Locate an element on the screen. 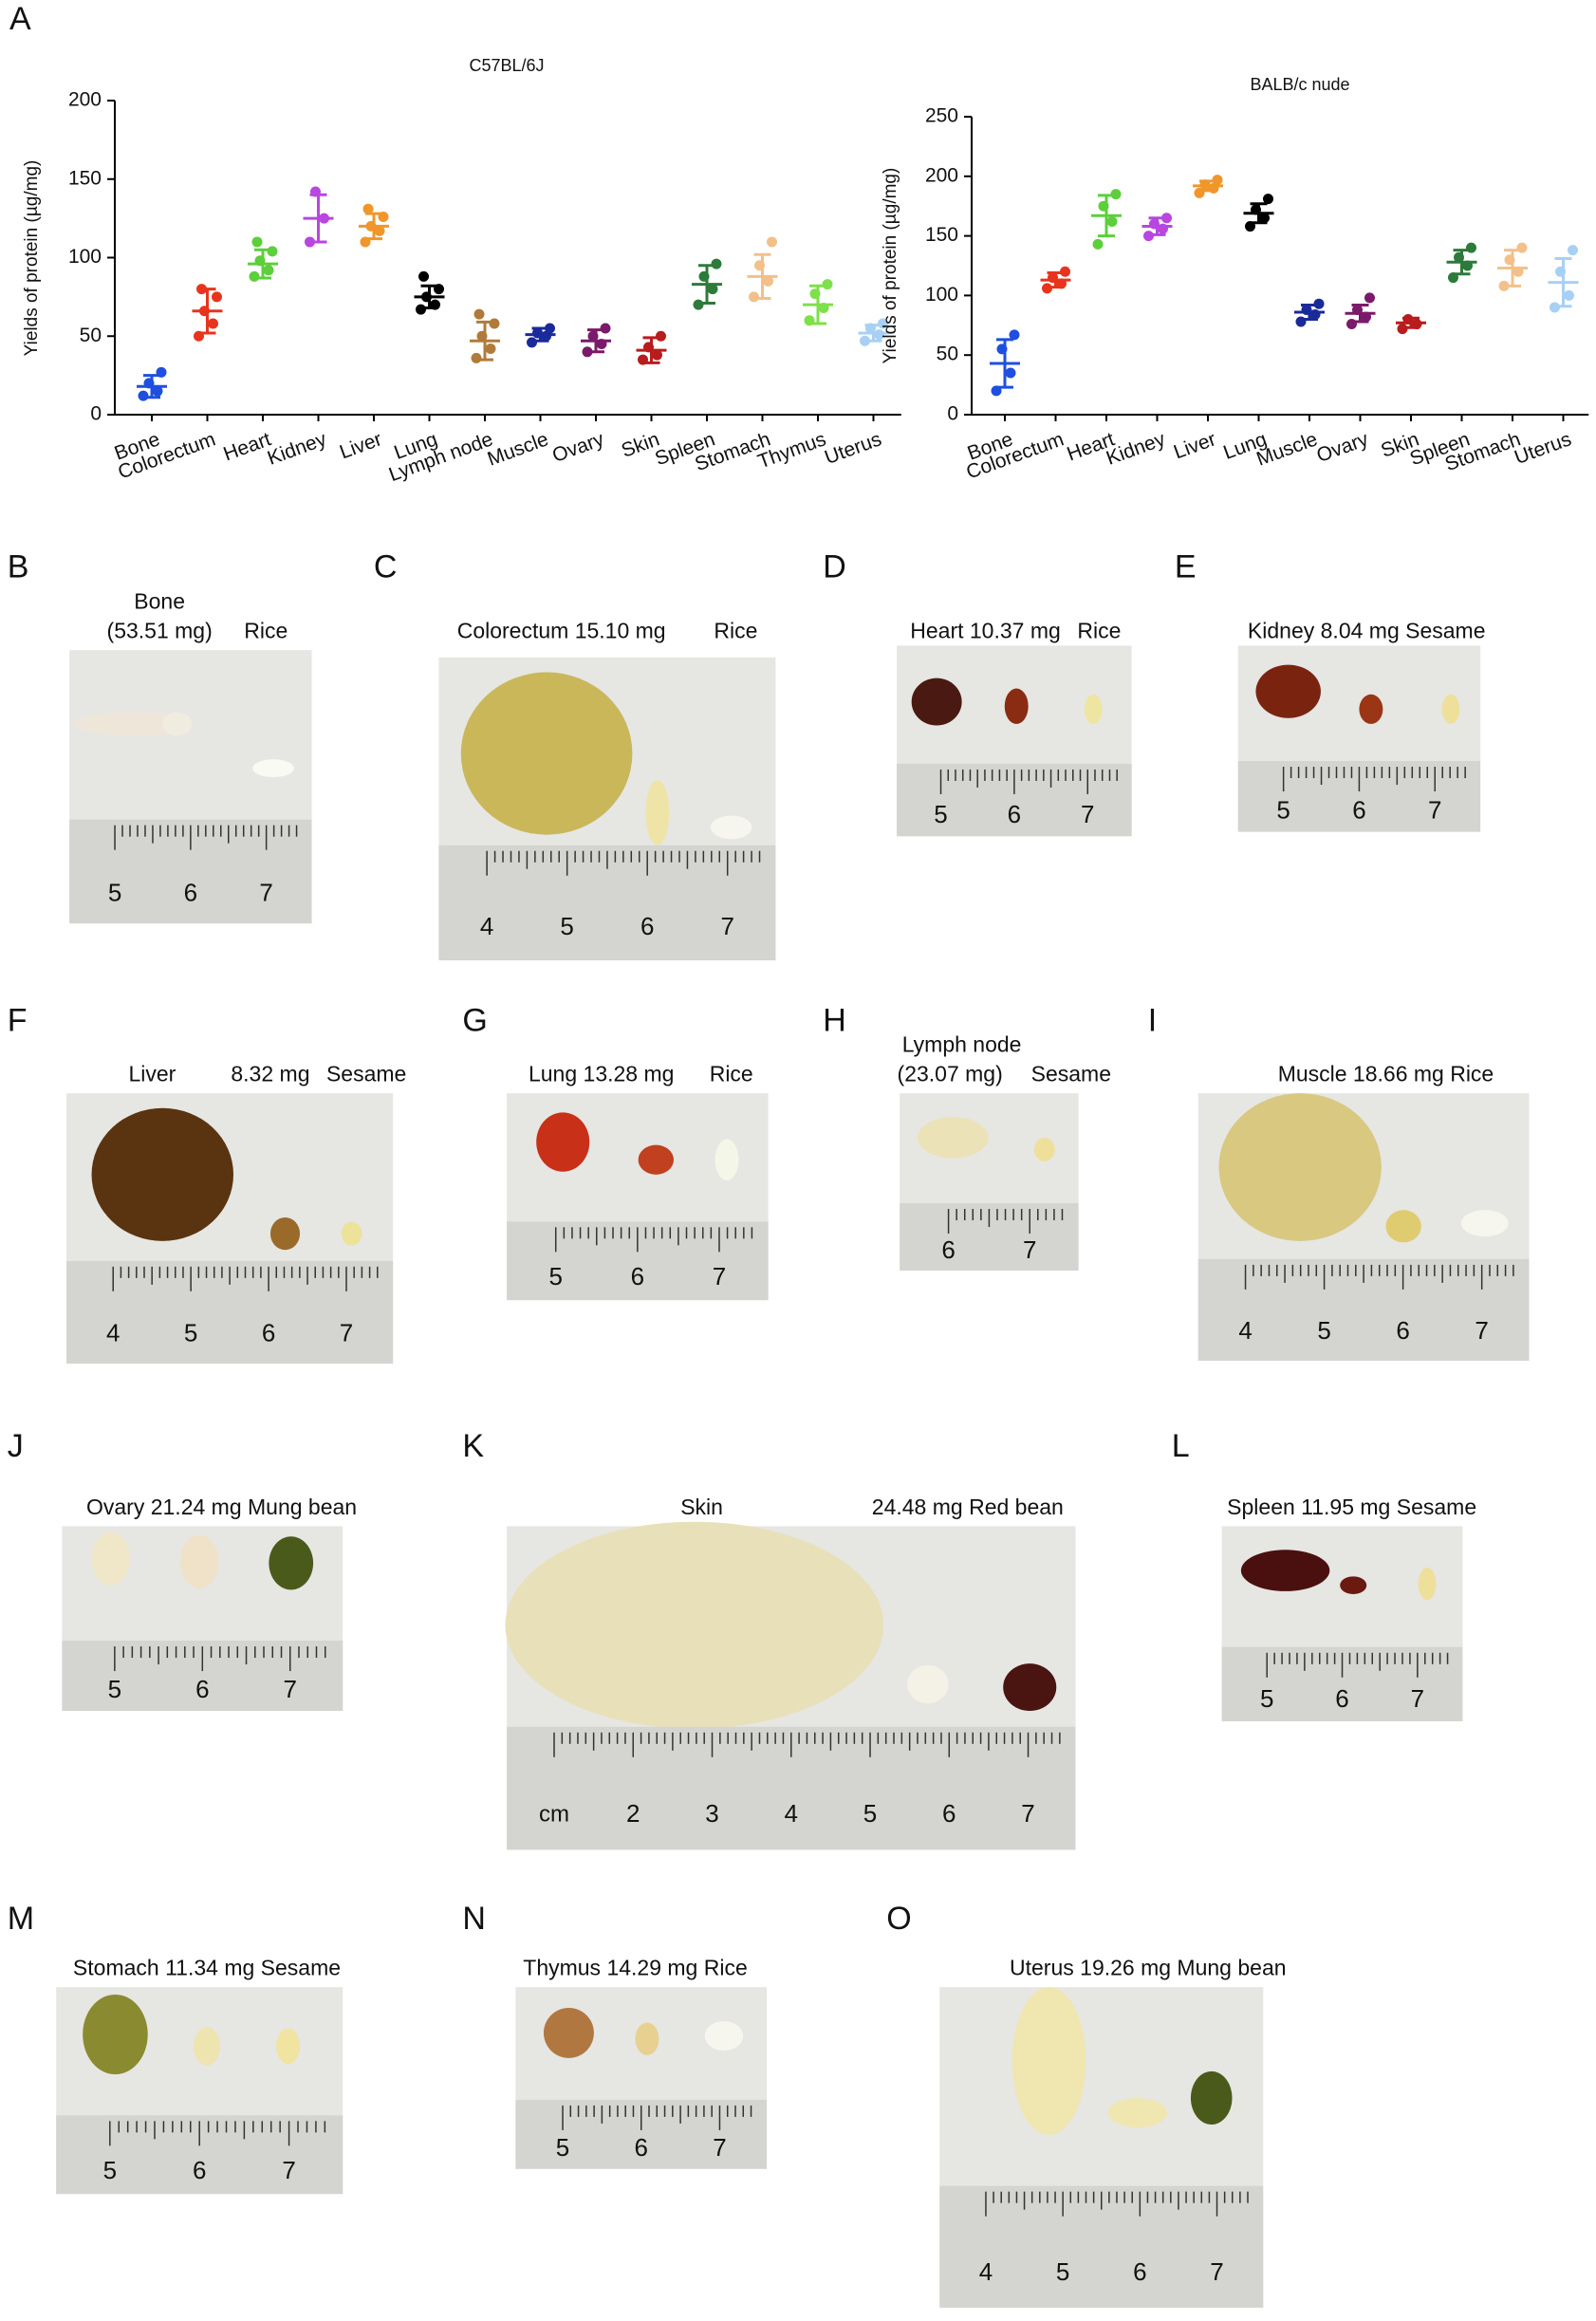 This screenshot has height=2321, width=1596. panel-label: Stomach 11.34 mg Sesame is located at coordinates (207, 1968).